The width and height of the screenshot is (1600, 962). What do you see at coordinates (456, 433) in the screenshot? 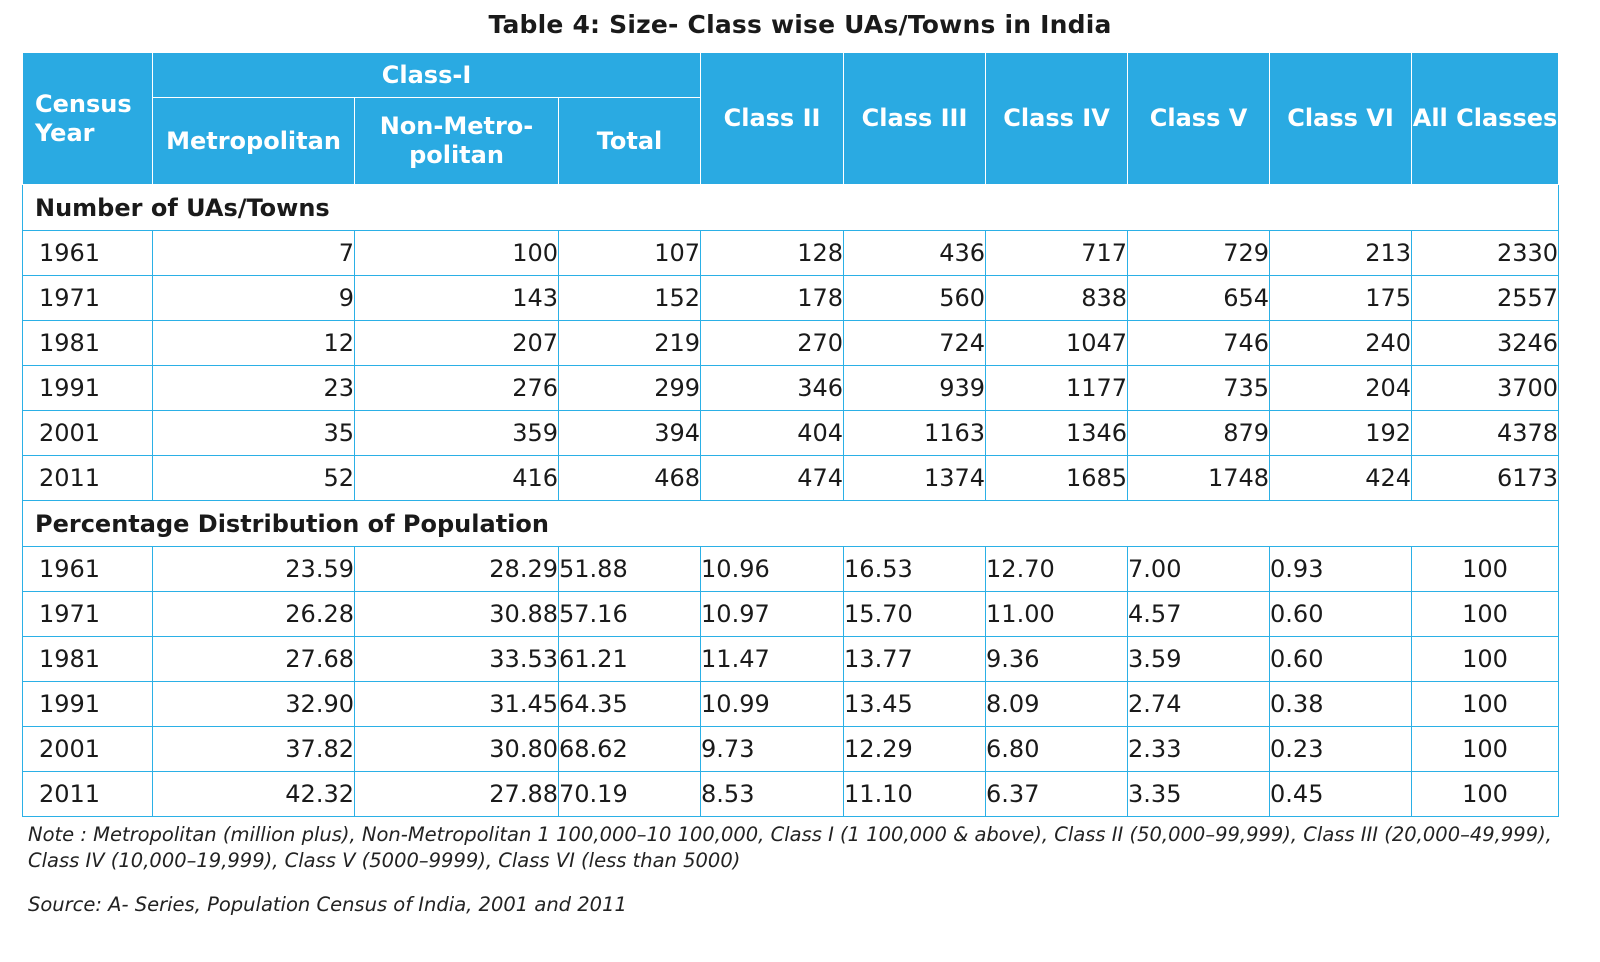
I see `cell-non-metropolitan: 359` at bounding box center [456, 433].